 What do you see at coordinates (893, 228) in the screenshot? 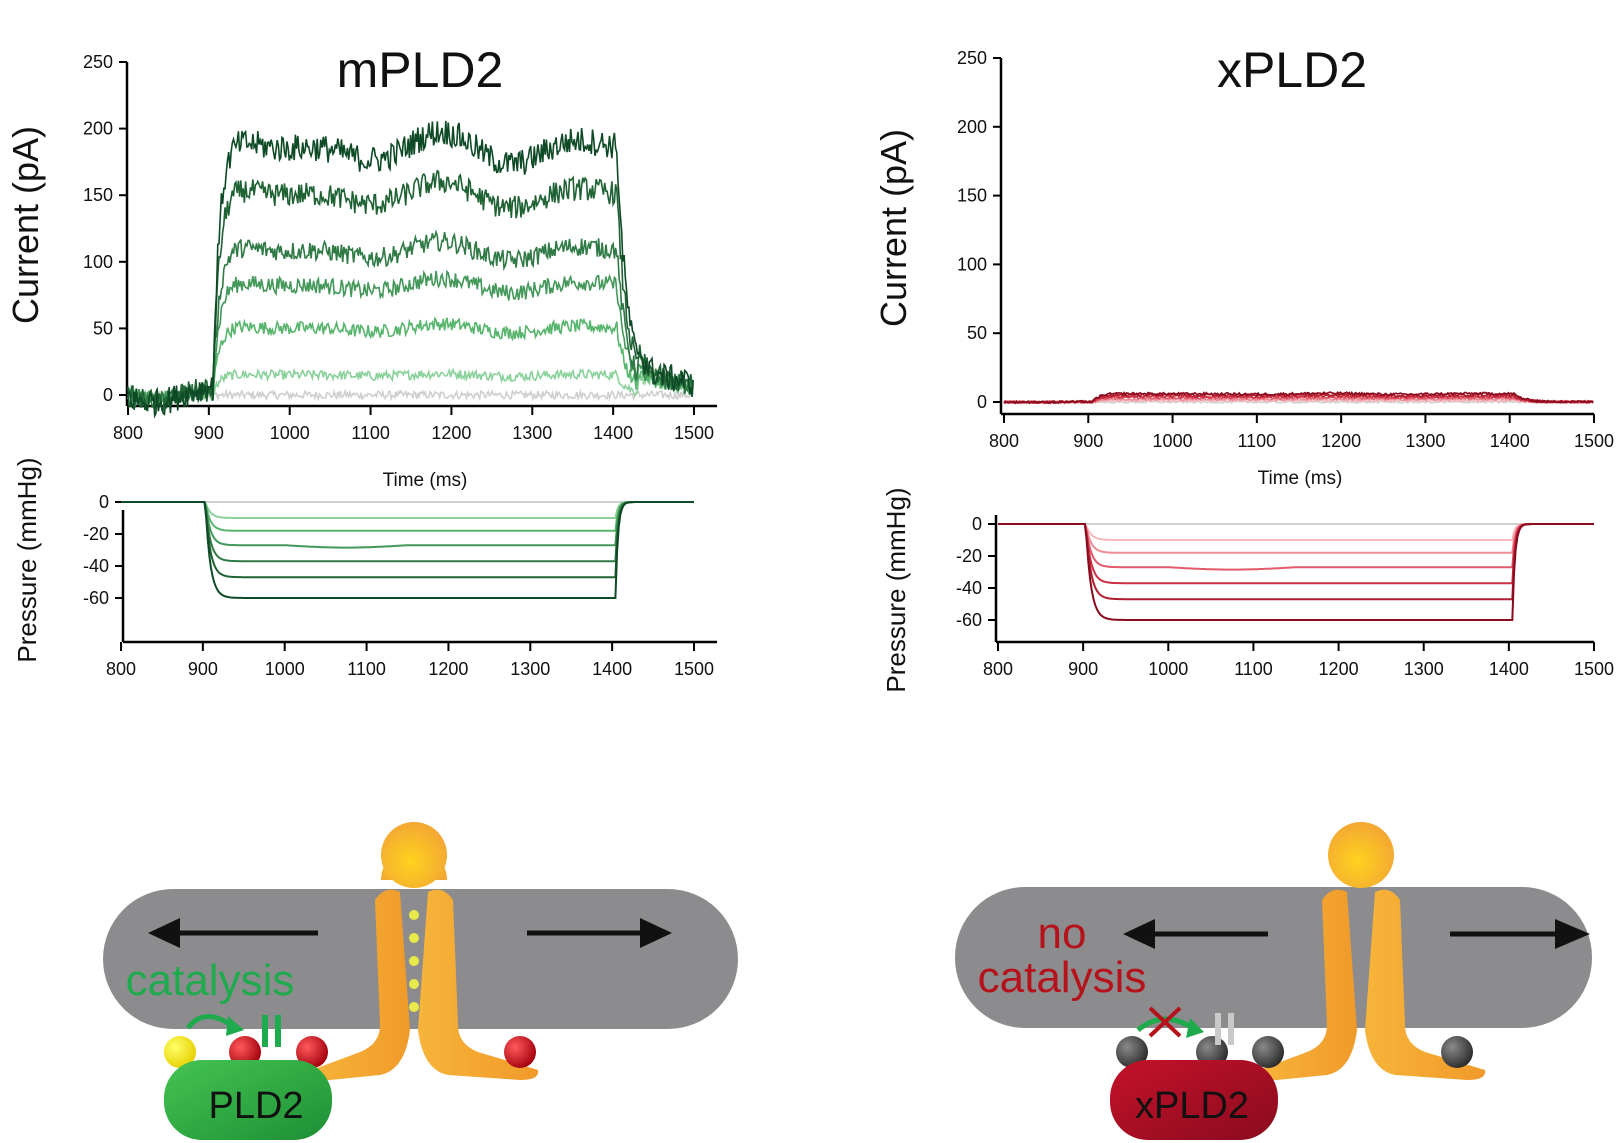
I see `xpld2-current-ylabel: Current (pA)` at bounding box center [893, 228].